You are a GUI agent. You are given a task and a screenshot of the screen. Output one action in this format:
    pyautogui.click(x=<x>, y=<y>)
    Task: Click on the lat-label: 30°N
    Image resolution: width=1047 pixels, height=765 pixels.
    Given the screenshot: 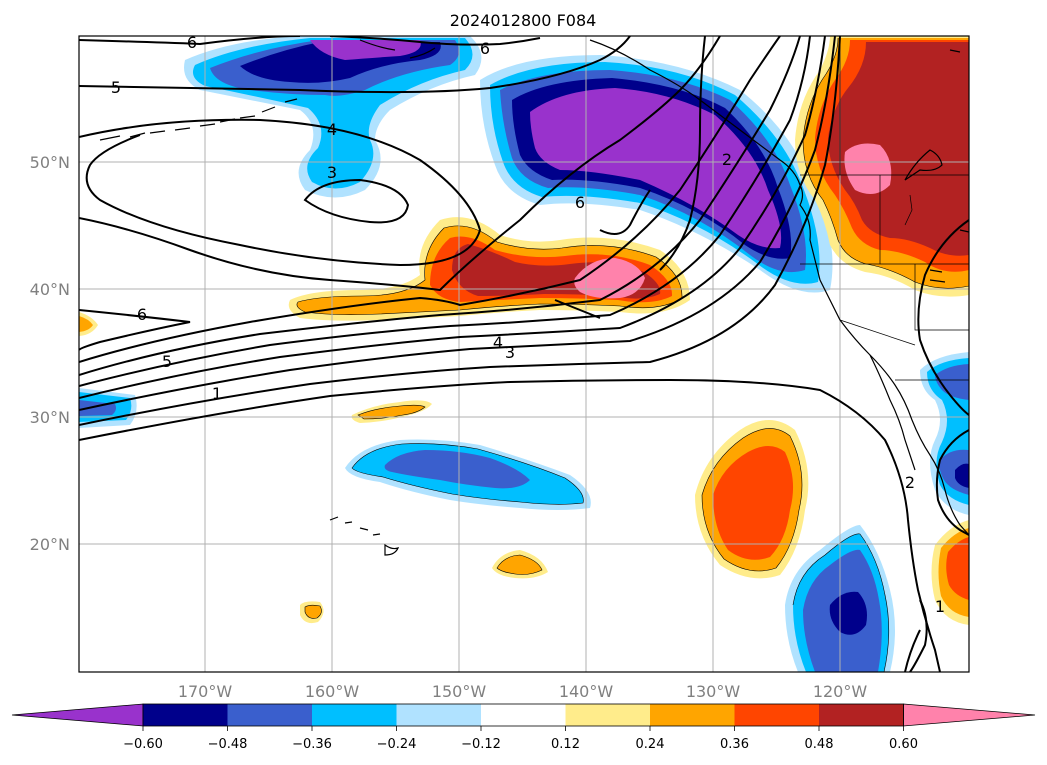 What is the action you would take?
    pyautogui.click(x=50, y=417)
    